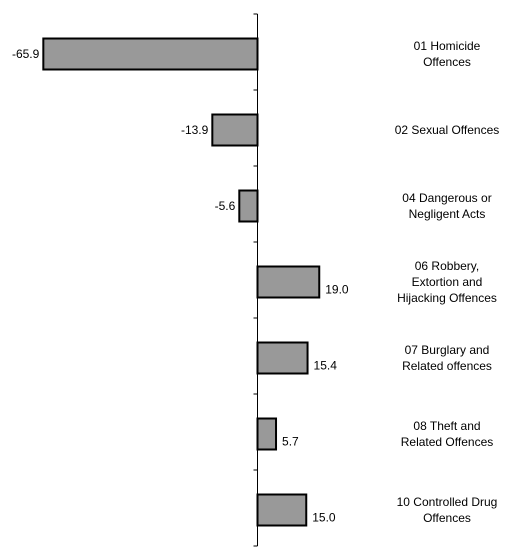 The width and height of the screenshot is (517, 549). Describe the element at coordinates (225, 206) in the screenshot. I see `value-label: -5.6` at that location.